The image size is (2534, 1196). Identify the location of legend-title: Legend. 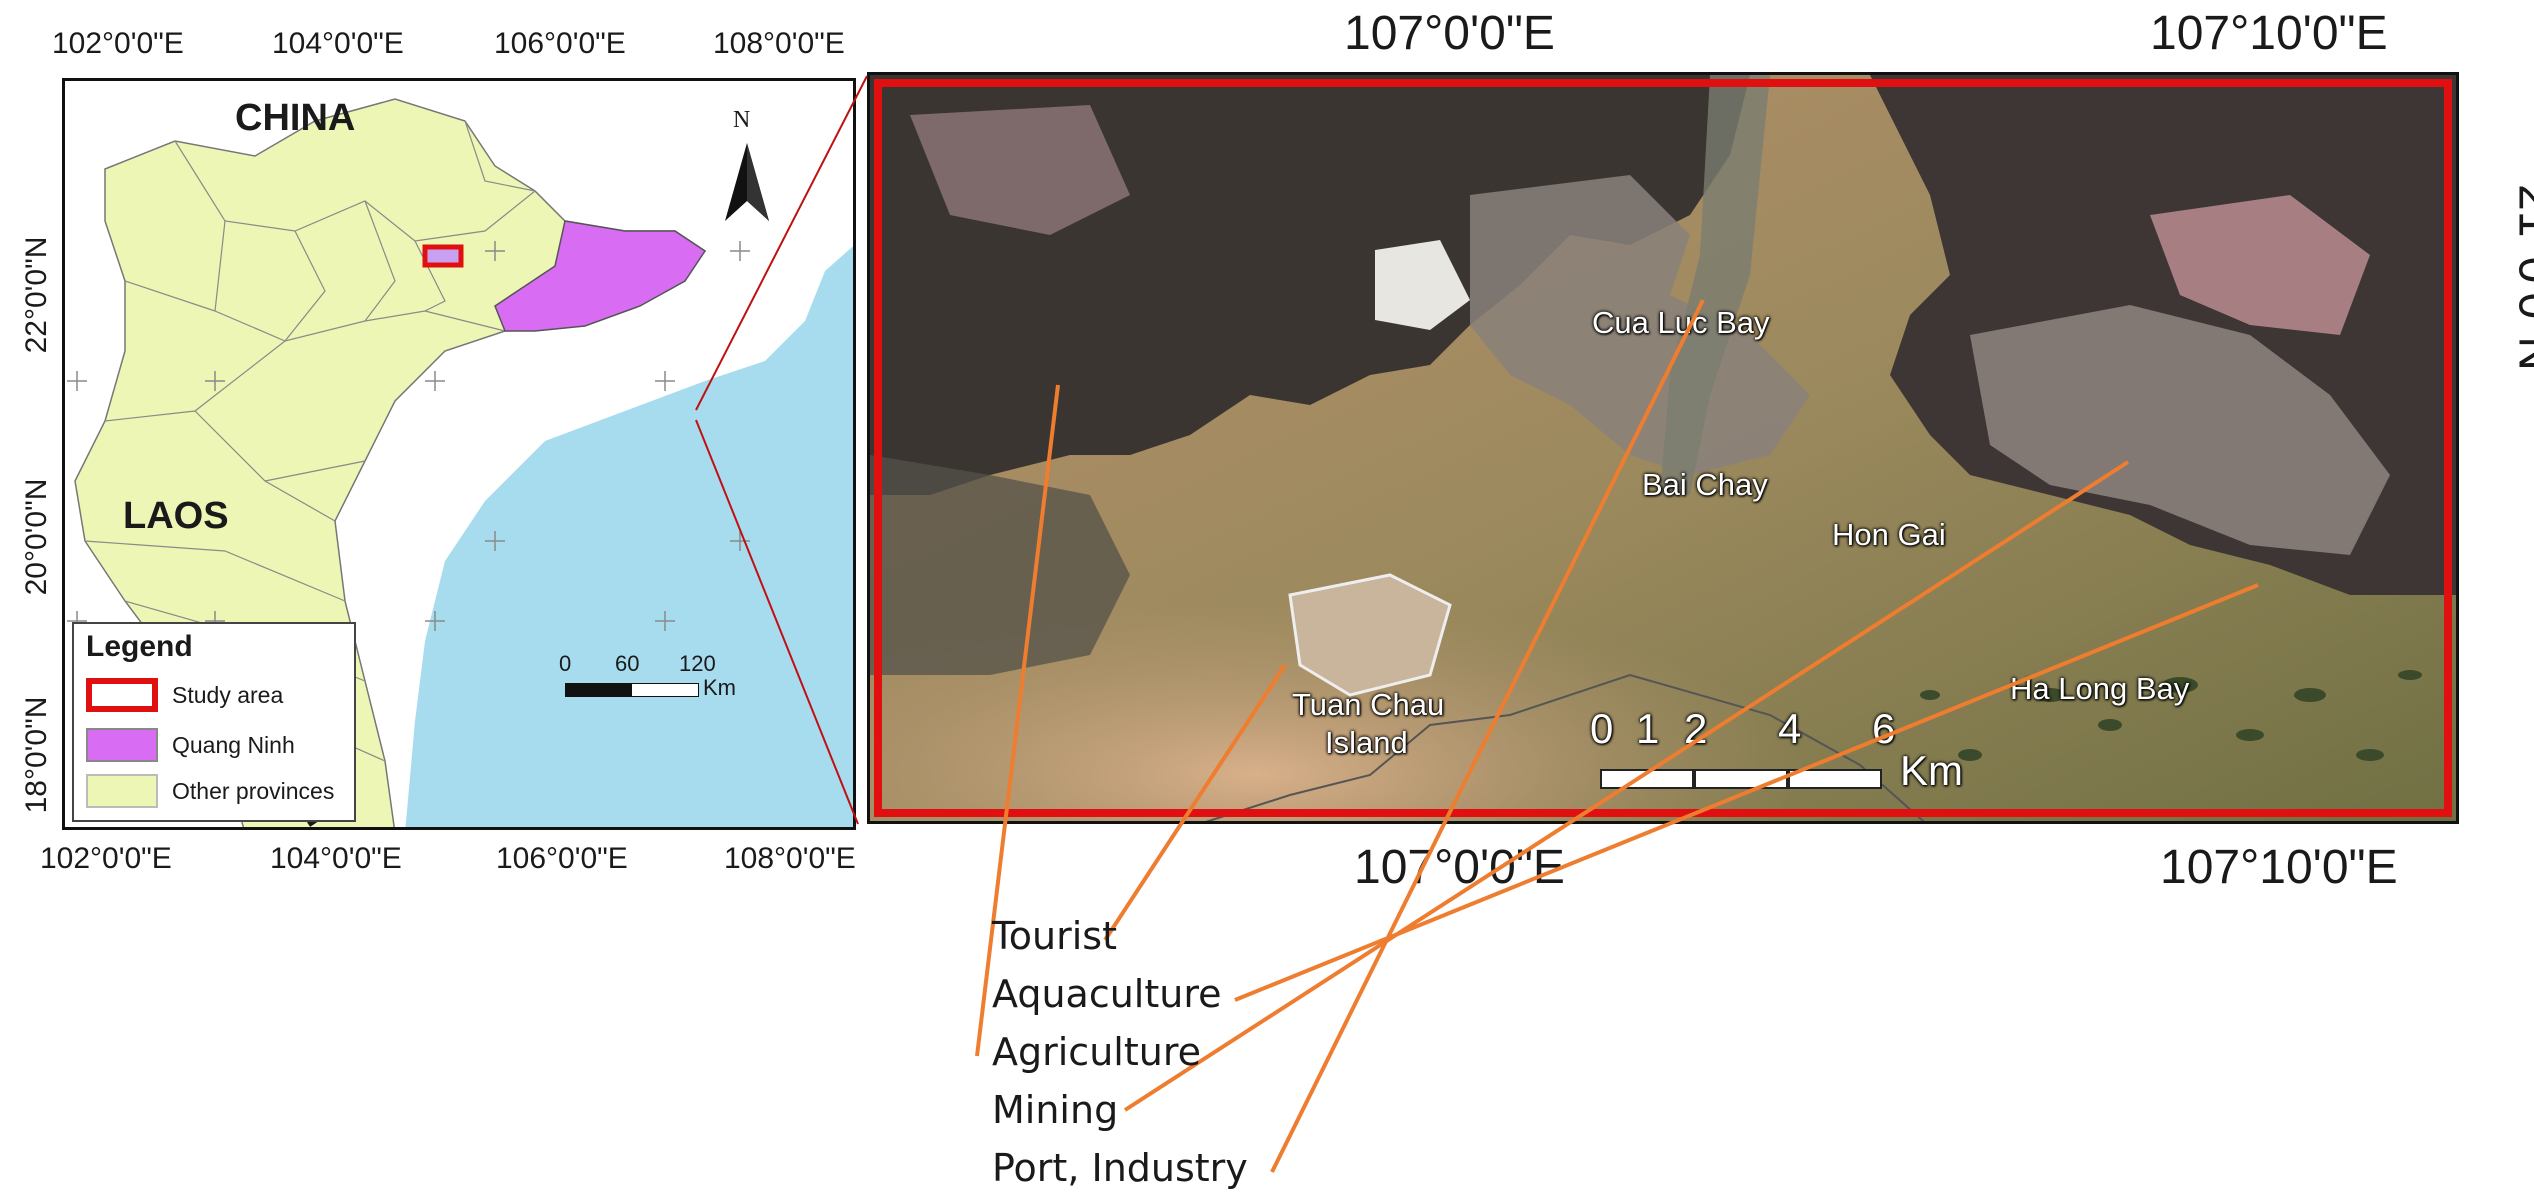
(139, 646).